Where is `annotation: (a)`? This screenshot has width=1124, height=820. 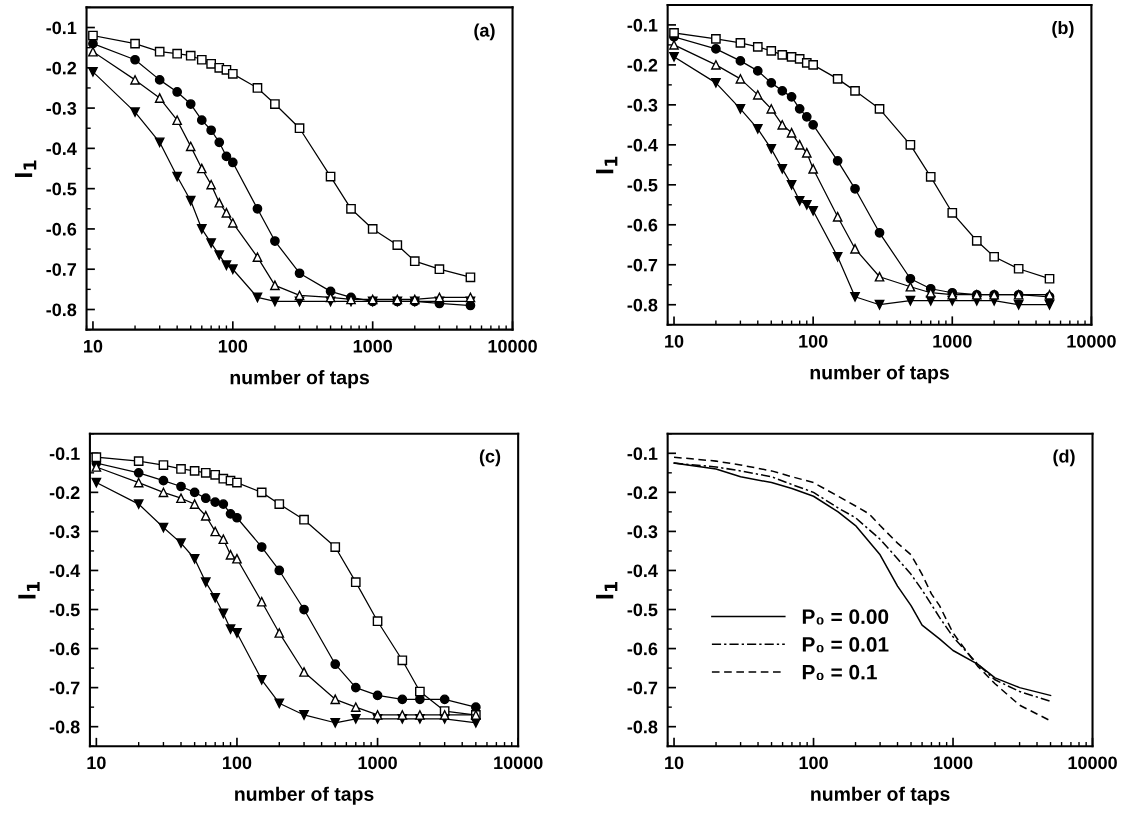 annotation: (a) is located at coordinates (484, 32).